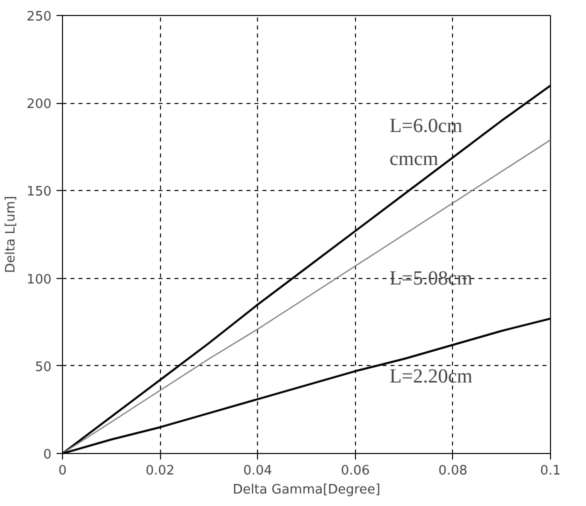 The image size is (586, 506). What do you see at coordinates (355, 471) in the screenshot?
I see `x-tick-label: 0.06` at bounding box center [355, 471].